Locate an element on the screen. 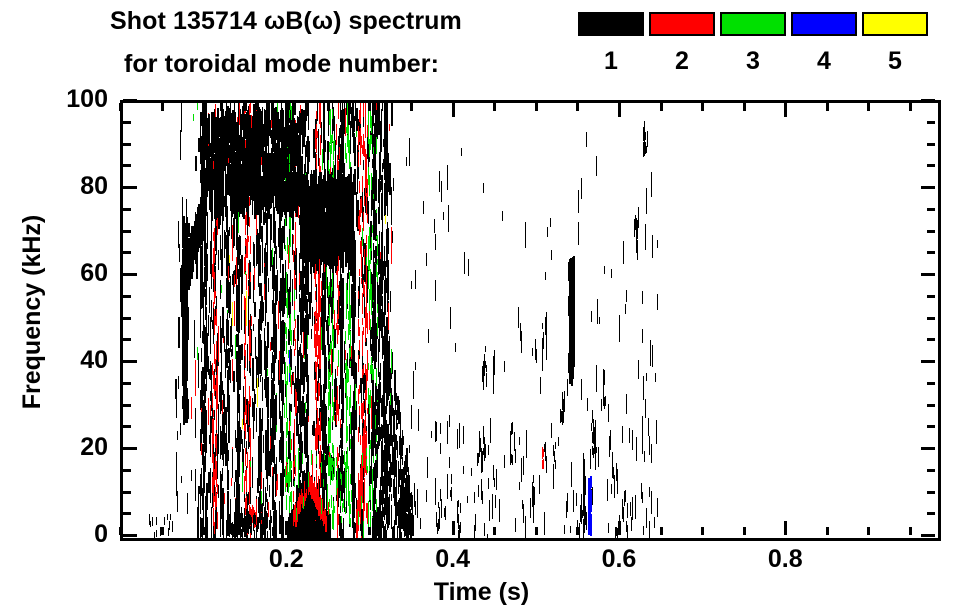 The height and width of the screenshot is (615, 963). y-tick-label: 60 is located at coordinates (94, 273).